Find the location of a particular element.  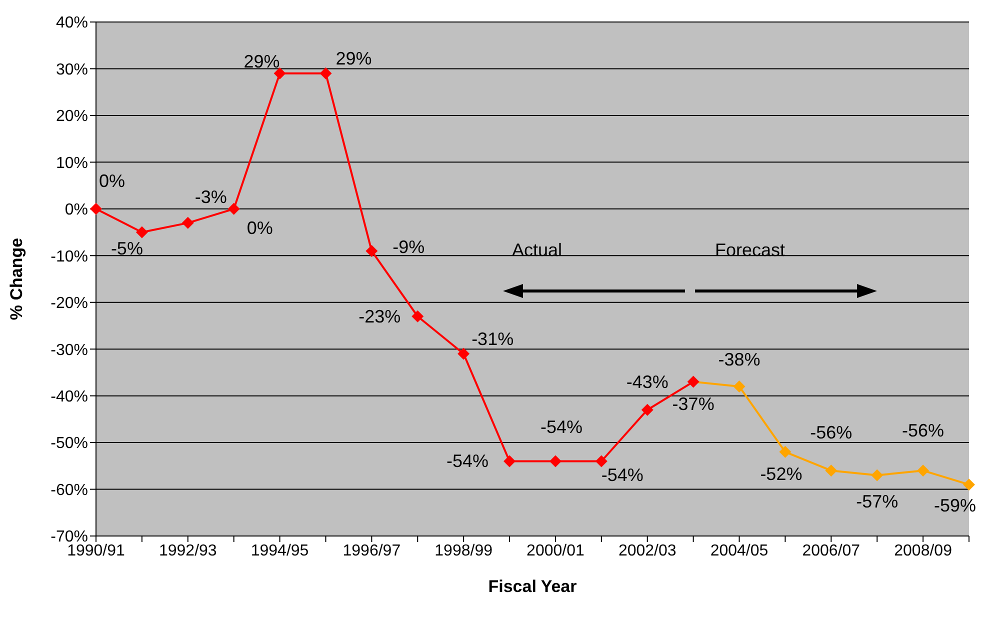

y-tick-label: 0% is located at coordinates (76, 210).